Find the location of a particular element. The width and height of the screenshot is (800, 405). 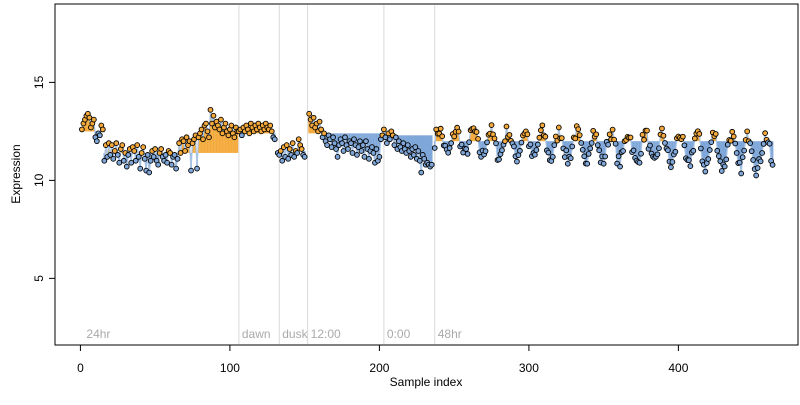

x-tick-label: 200 is located at coordinates (379, 368).